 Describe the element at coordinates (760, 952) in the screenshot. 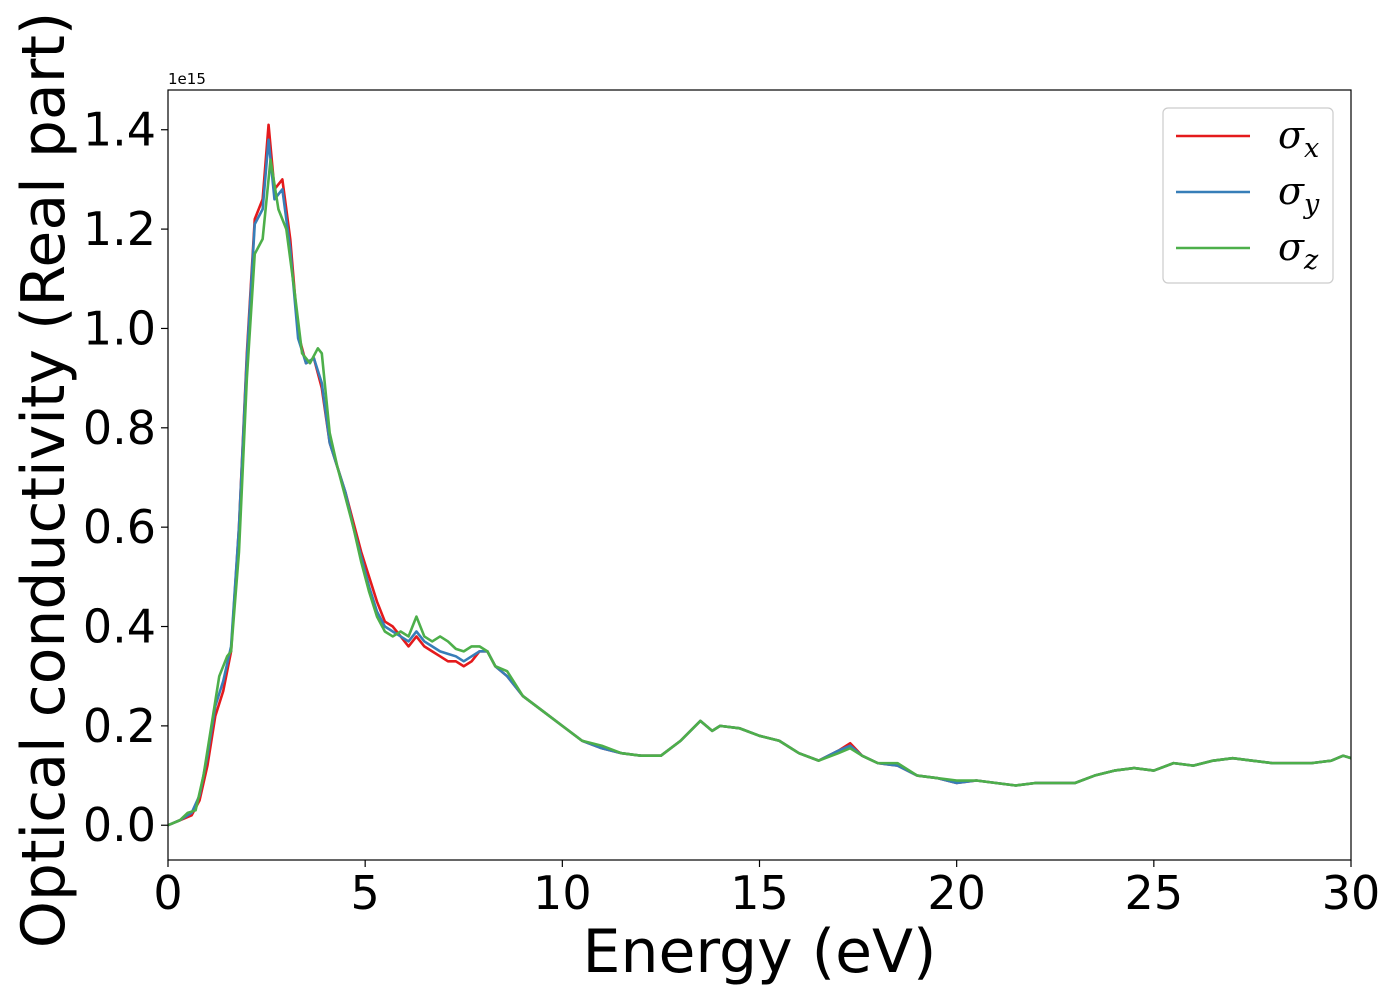

I see `x-axis-title: Energy (eV)` at that location.